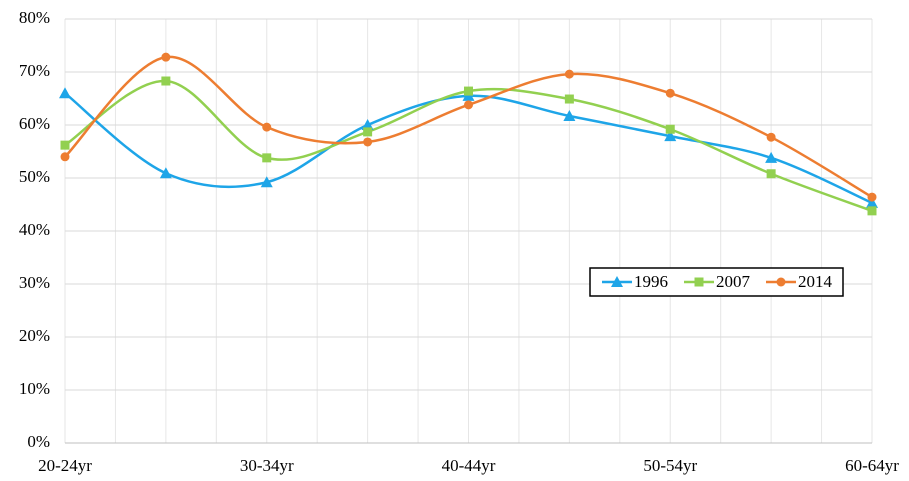 This screenshot has width=909, height=481. What do you see at coordinates (34, 388) in the screenshot?
I see `y-tick-label: 10%` at bounding box center [34, 388].